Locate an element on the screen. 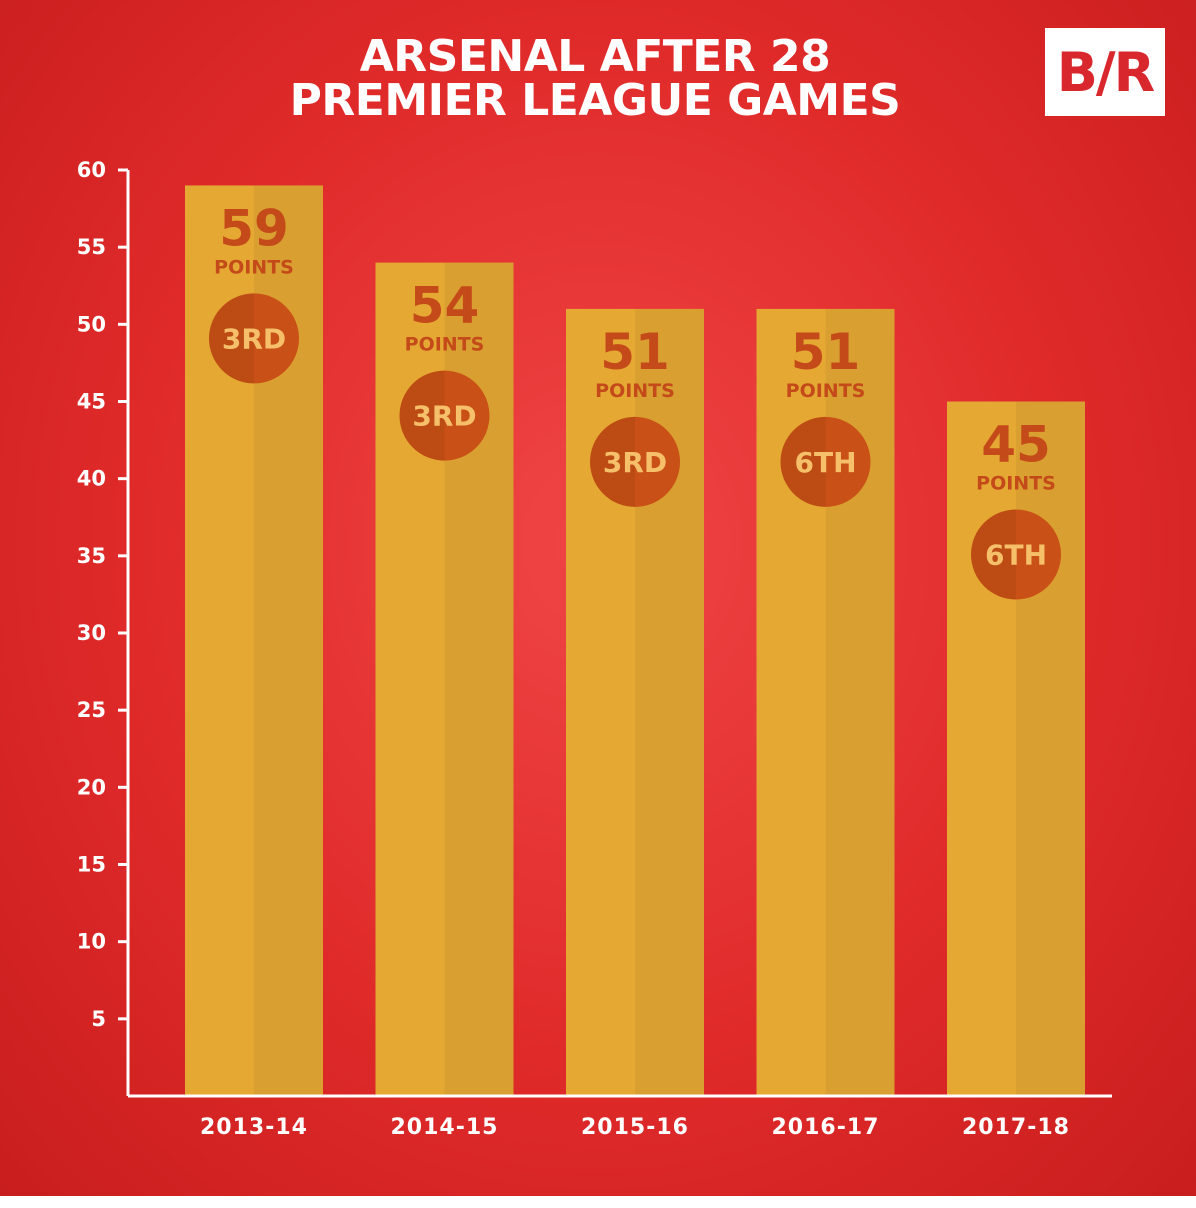 Image resolution: width=1196 pixels, height=1208 pixels. y-tick-label: 35 is located at coordinates (91, 556).